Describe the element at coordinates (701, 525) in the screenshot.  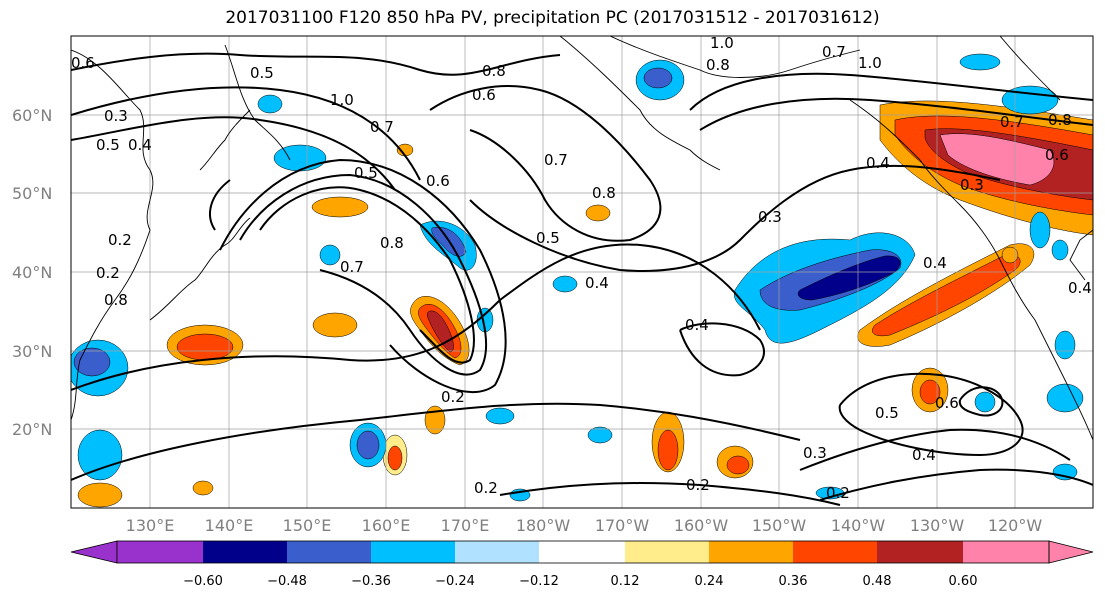
I see `lon-label: 160°W` at that location.